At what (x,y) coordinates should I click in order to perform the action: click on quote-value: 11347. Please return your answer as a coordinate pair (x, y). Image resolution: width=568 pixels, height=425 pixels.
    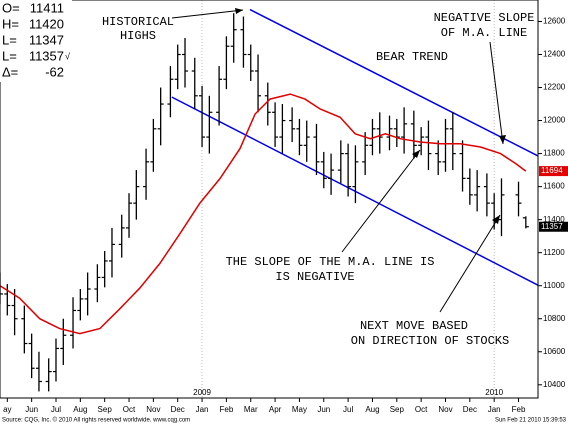
    Looking at the image, I should click on (46, 39).